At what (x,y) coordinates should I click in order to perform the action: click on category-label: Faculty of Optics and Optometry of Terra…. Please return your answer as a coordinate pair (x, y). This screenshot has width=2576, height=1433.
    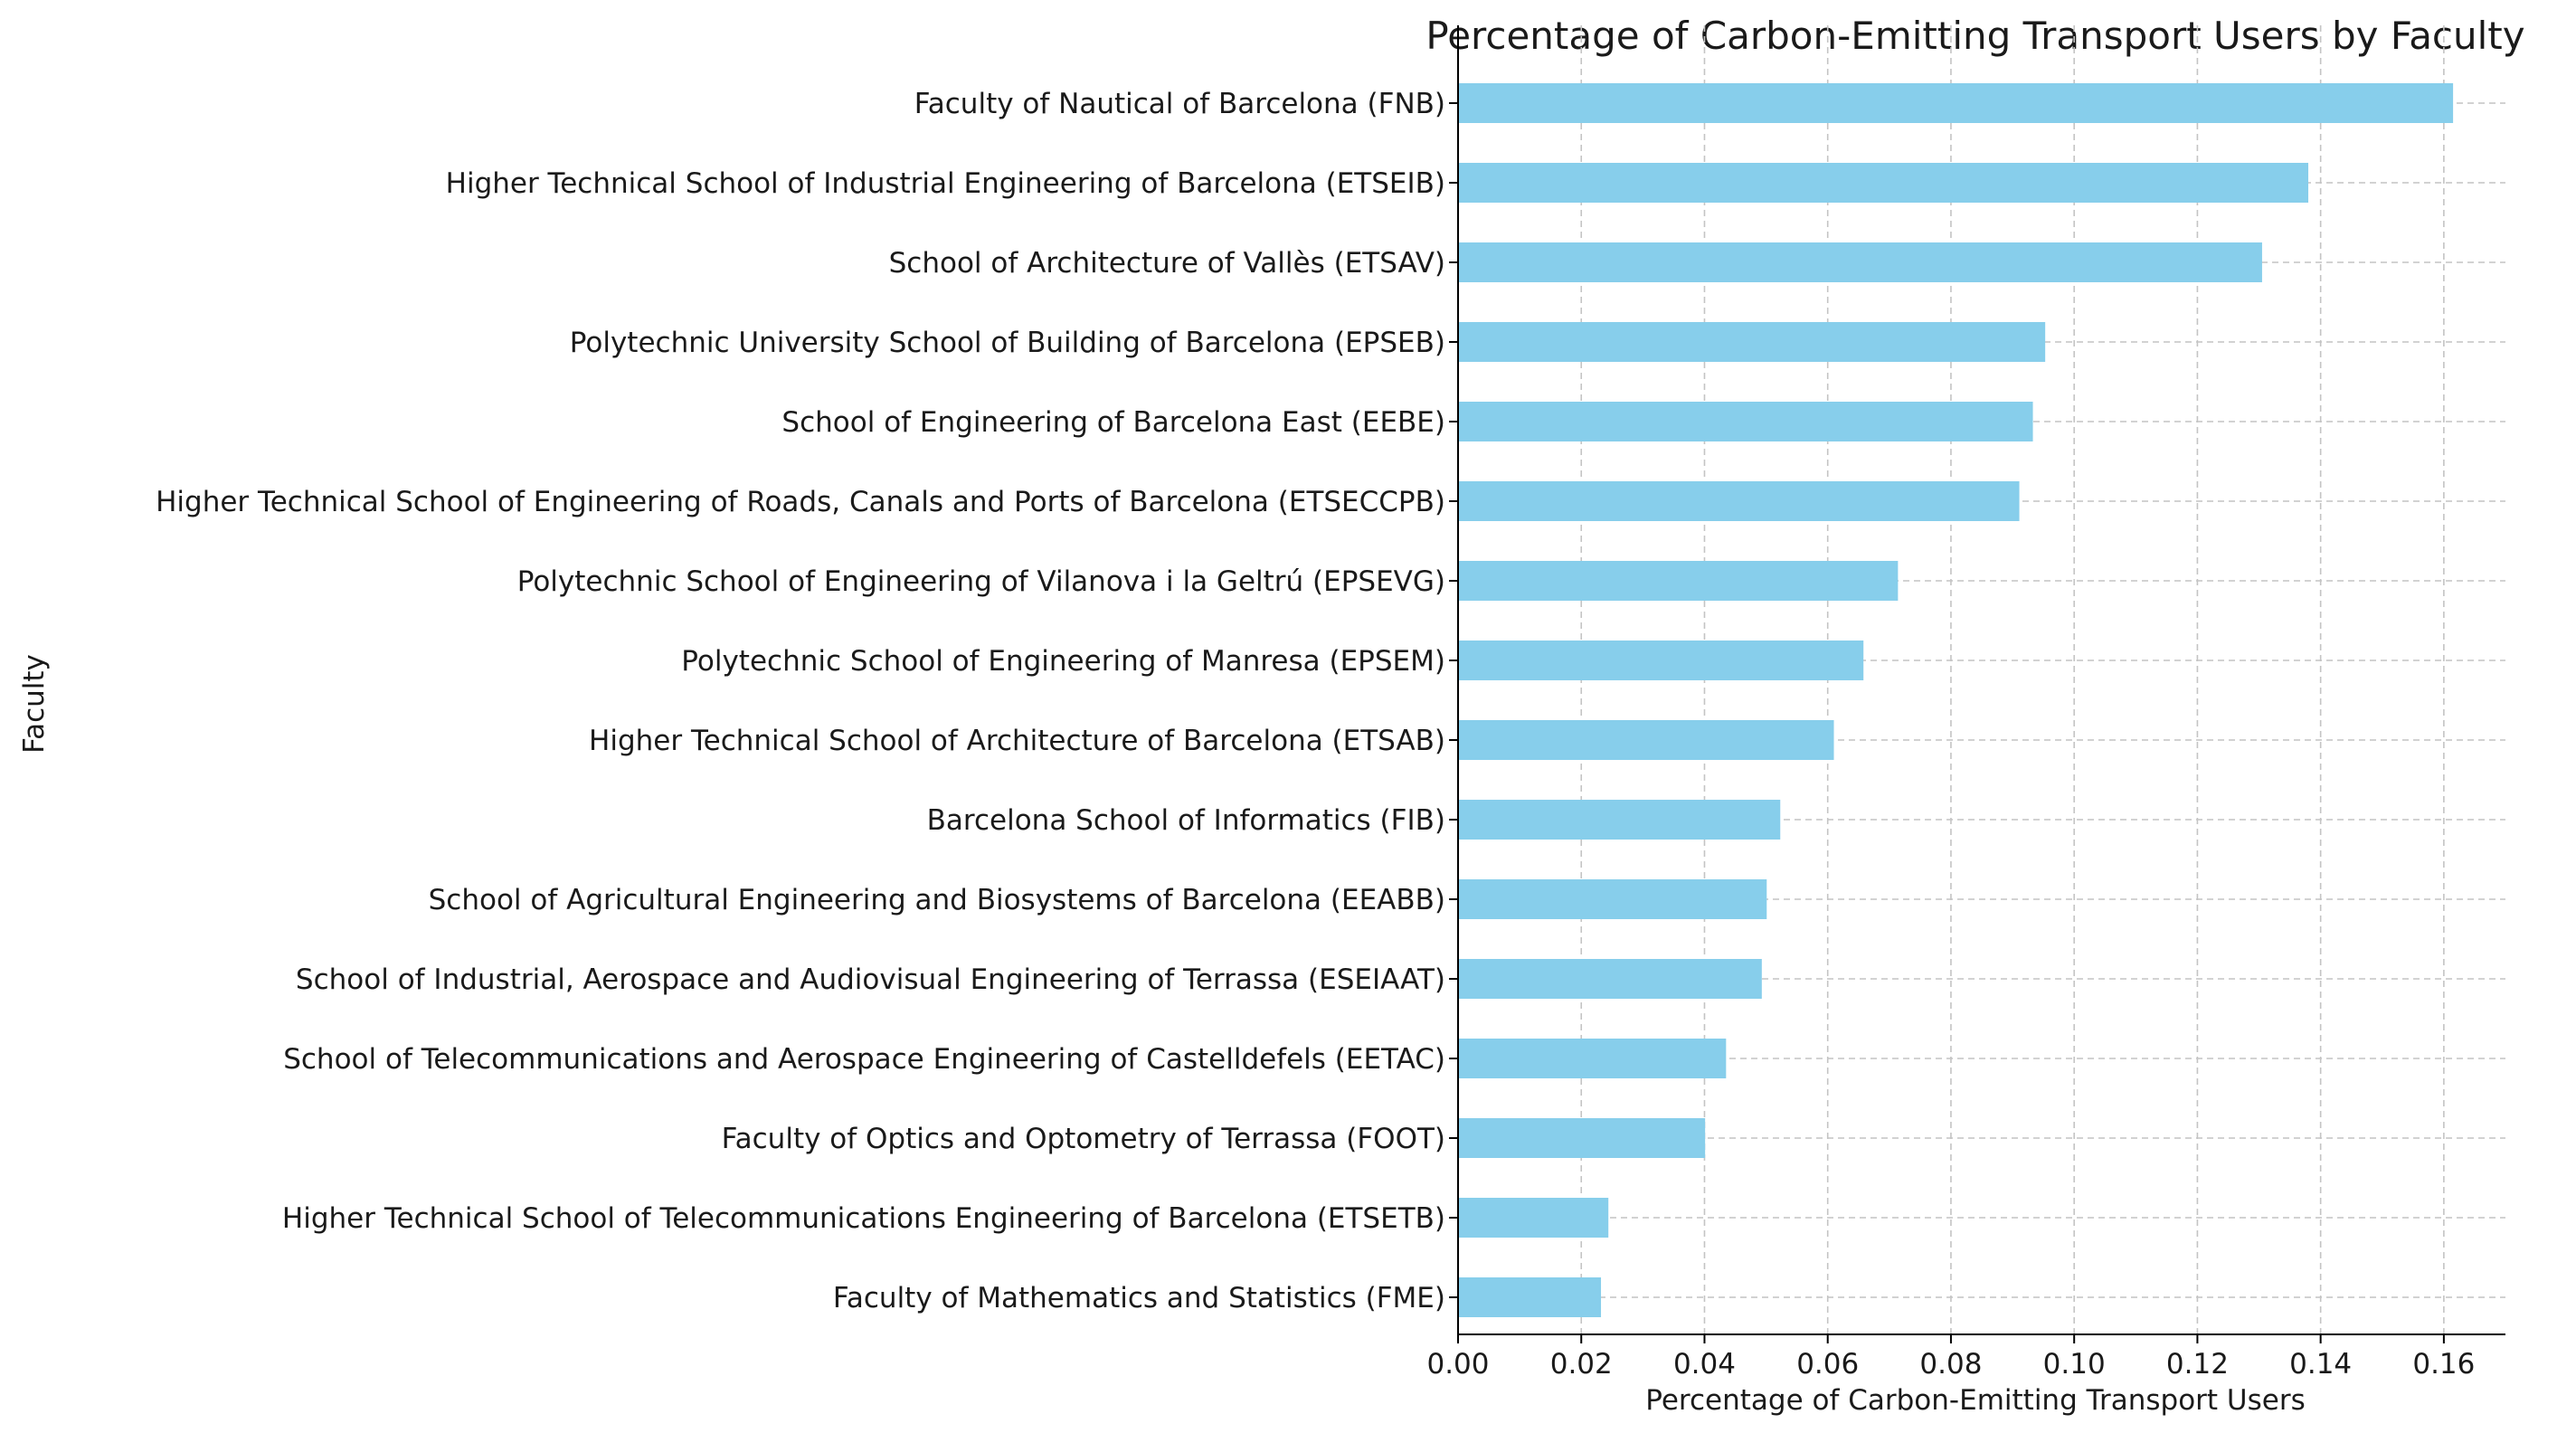
    Looking at the image, I should click on (1084, 1139).